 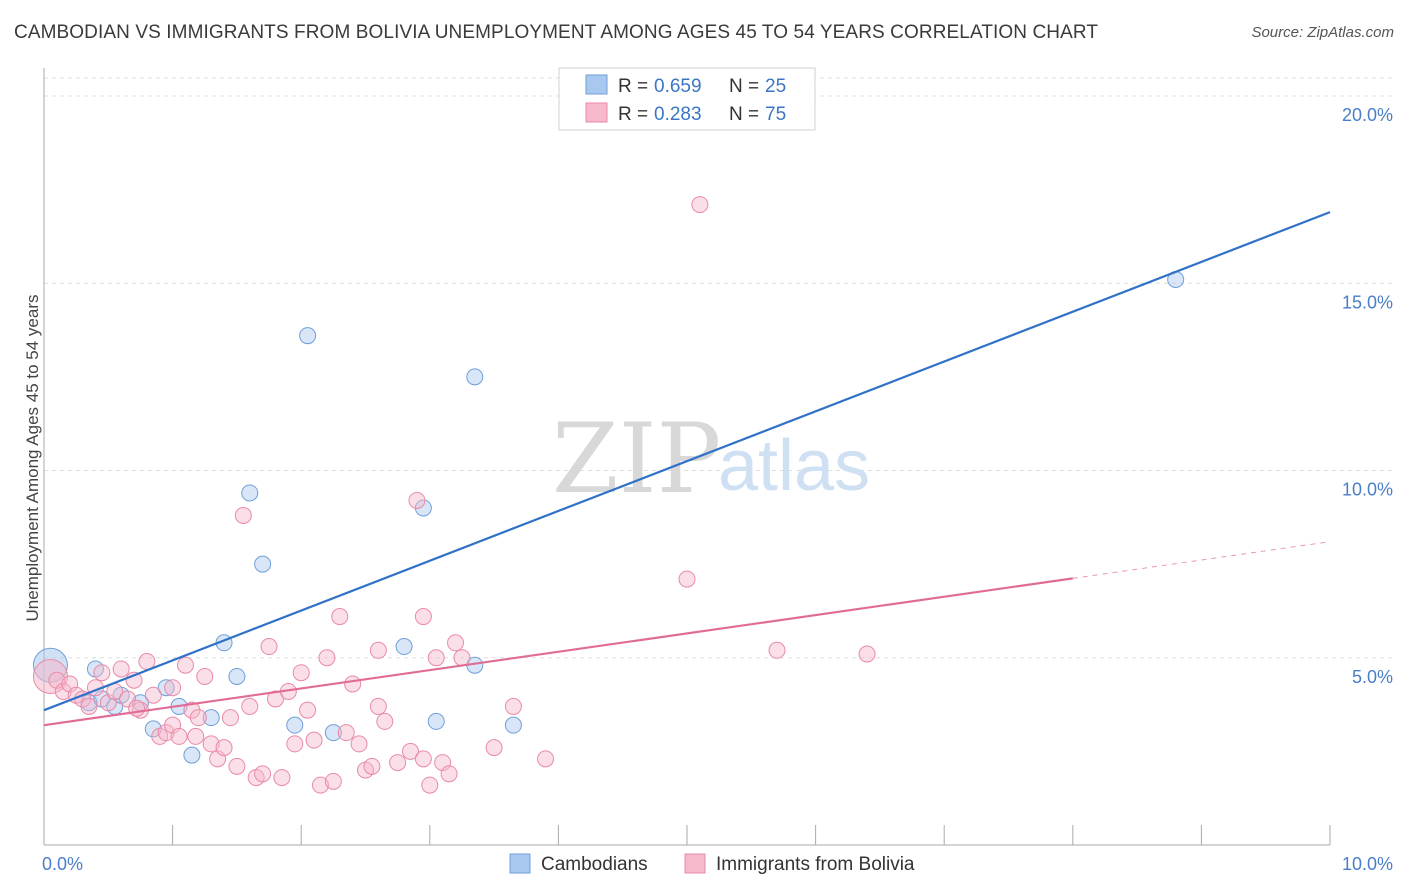 I want to click on watermark-zip: ZIP, so click(x=636, y=459).